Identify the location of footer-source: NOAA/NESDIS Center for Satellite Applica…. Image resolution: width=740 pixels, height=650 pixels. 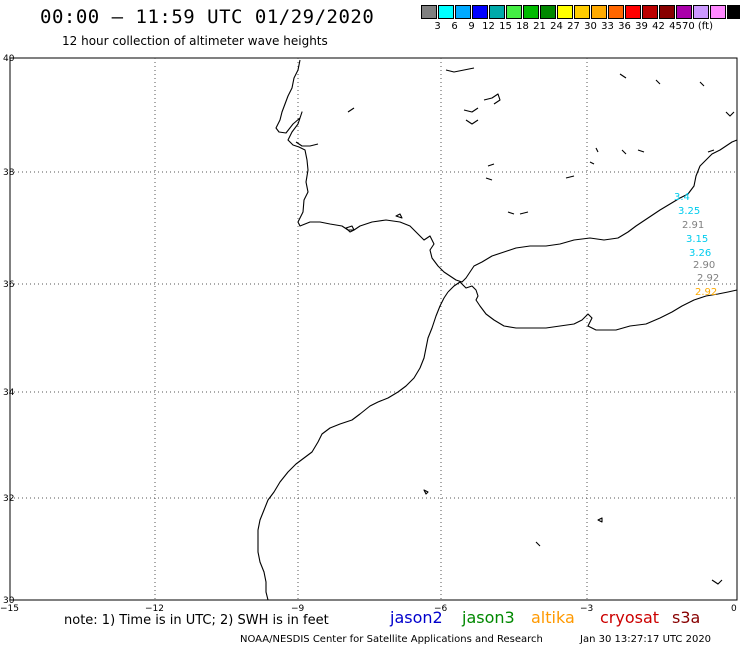
(391, 639).